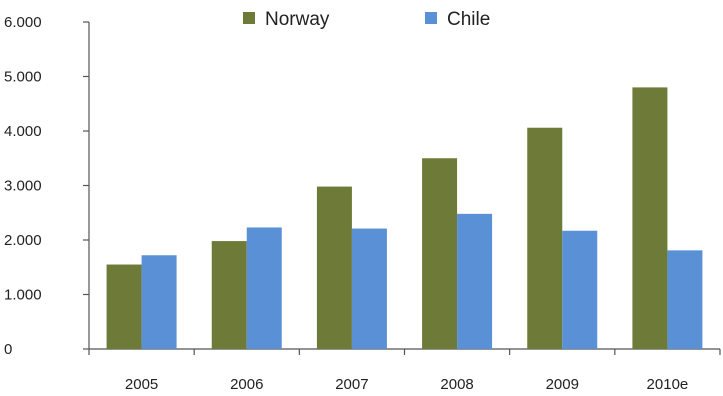 Image resolution: width=723 pixels, height=396 pixels. I want to click on y-tick-label: 3.000, so click(23, 186).